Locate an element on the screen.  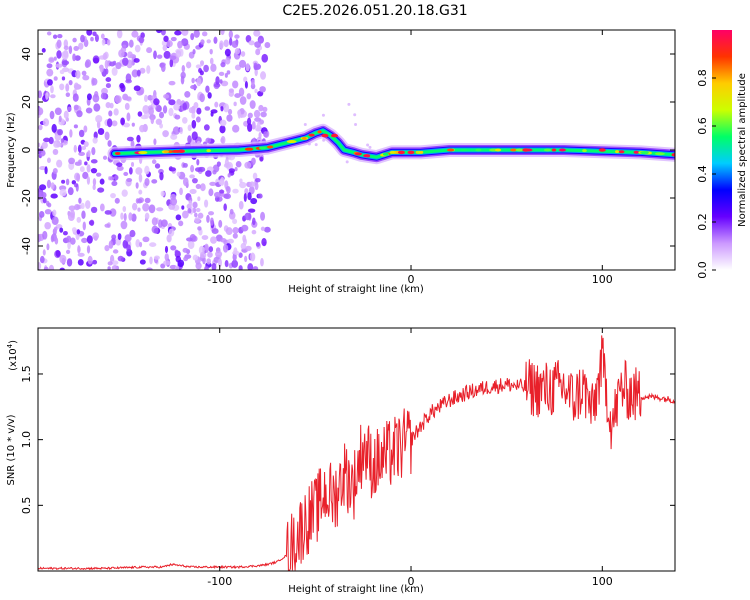
ridge-peak is located at coordinates (526, 150).